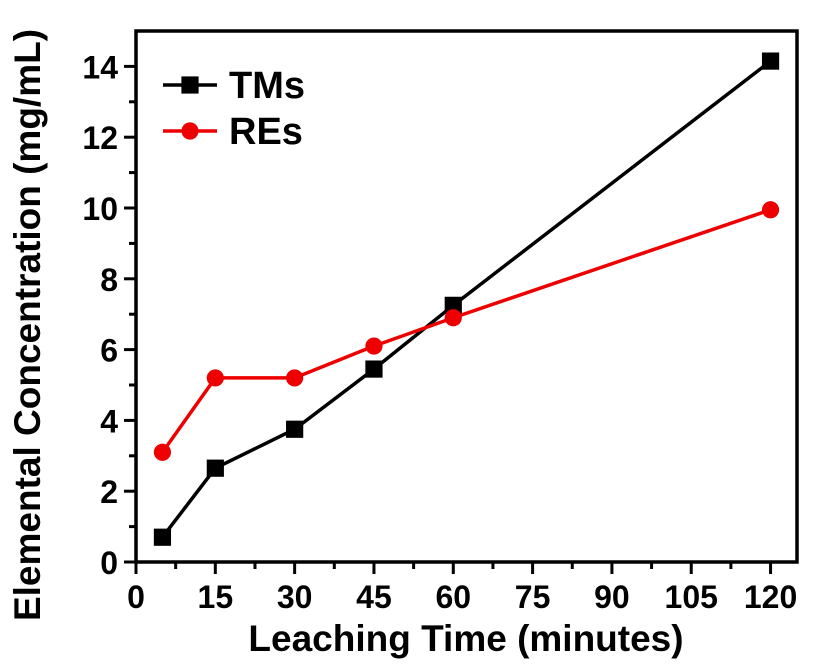 Image resolution: width=825 pixels, height=666 pixels. What do you see at coordinates (453, 597) in the screenshot?
I see `x-tick-label: 60` at bounding box center [453, 597].